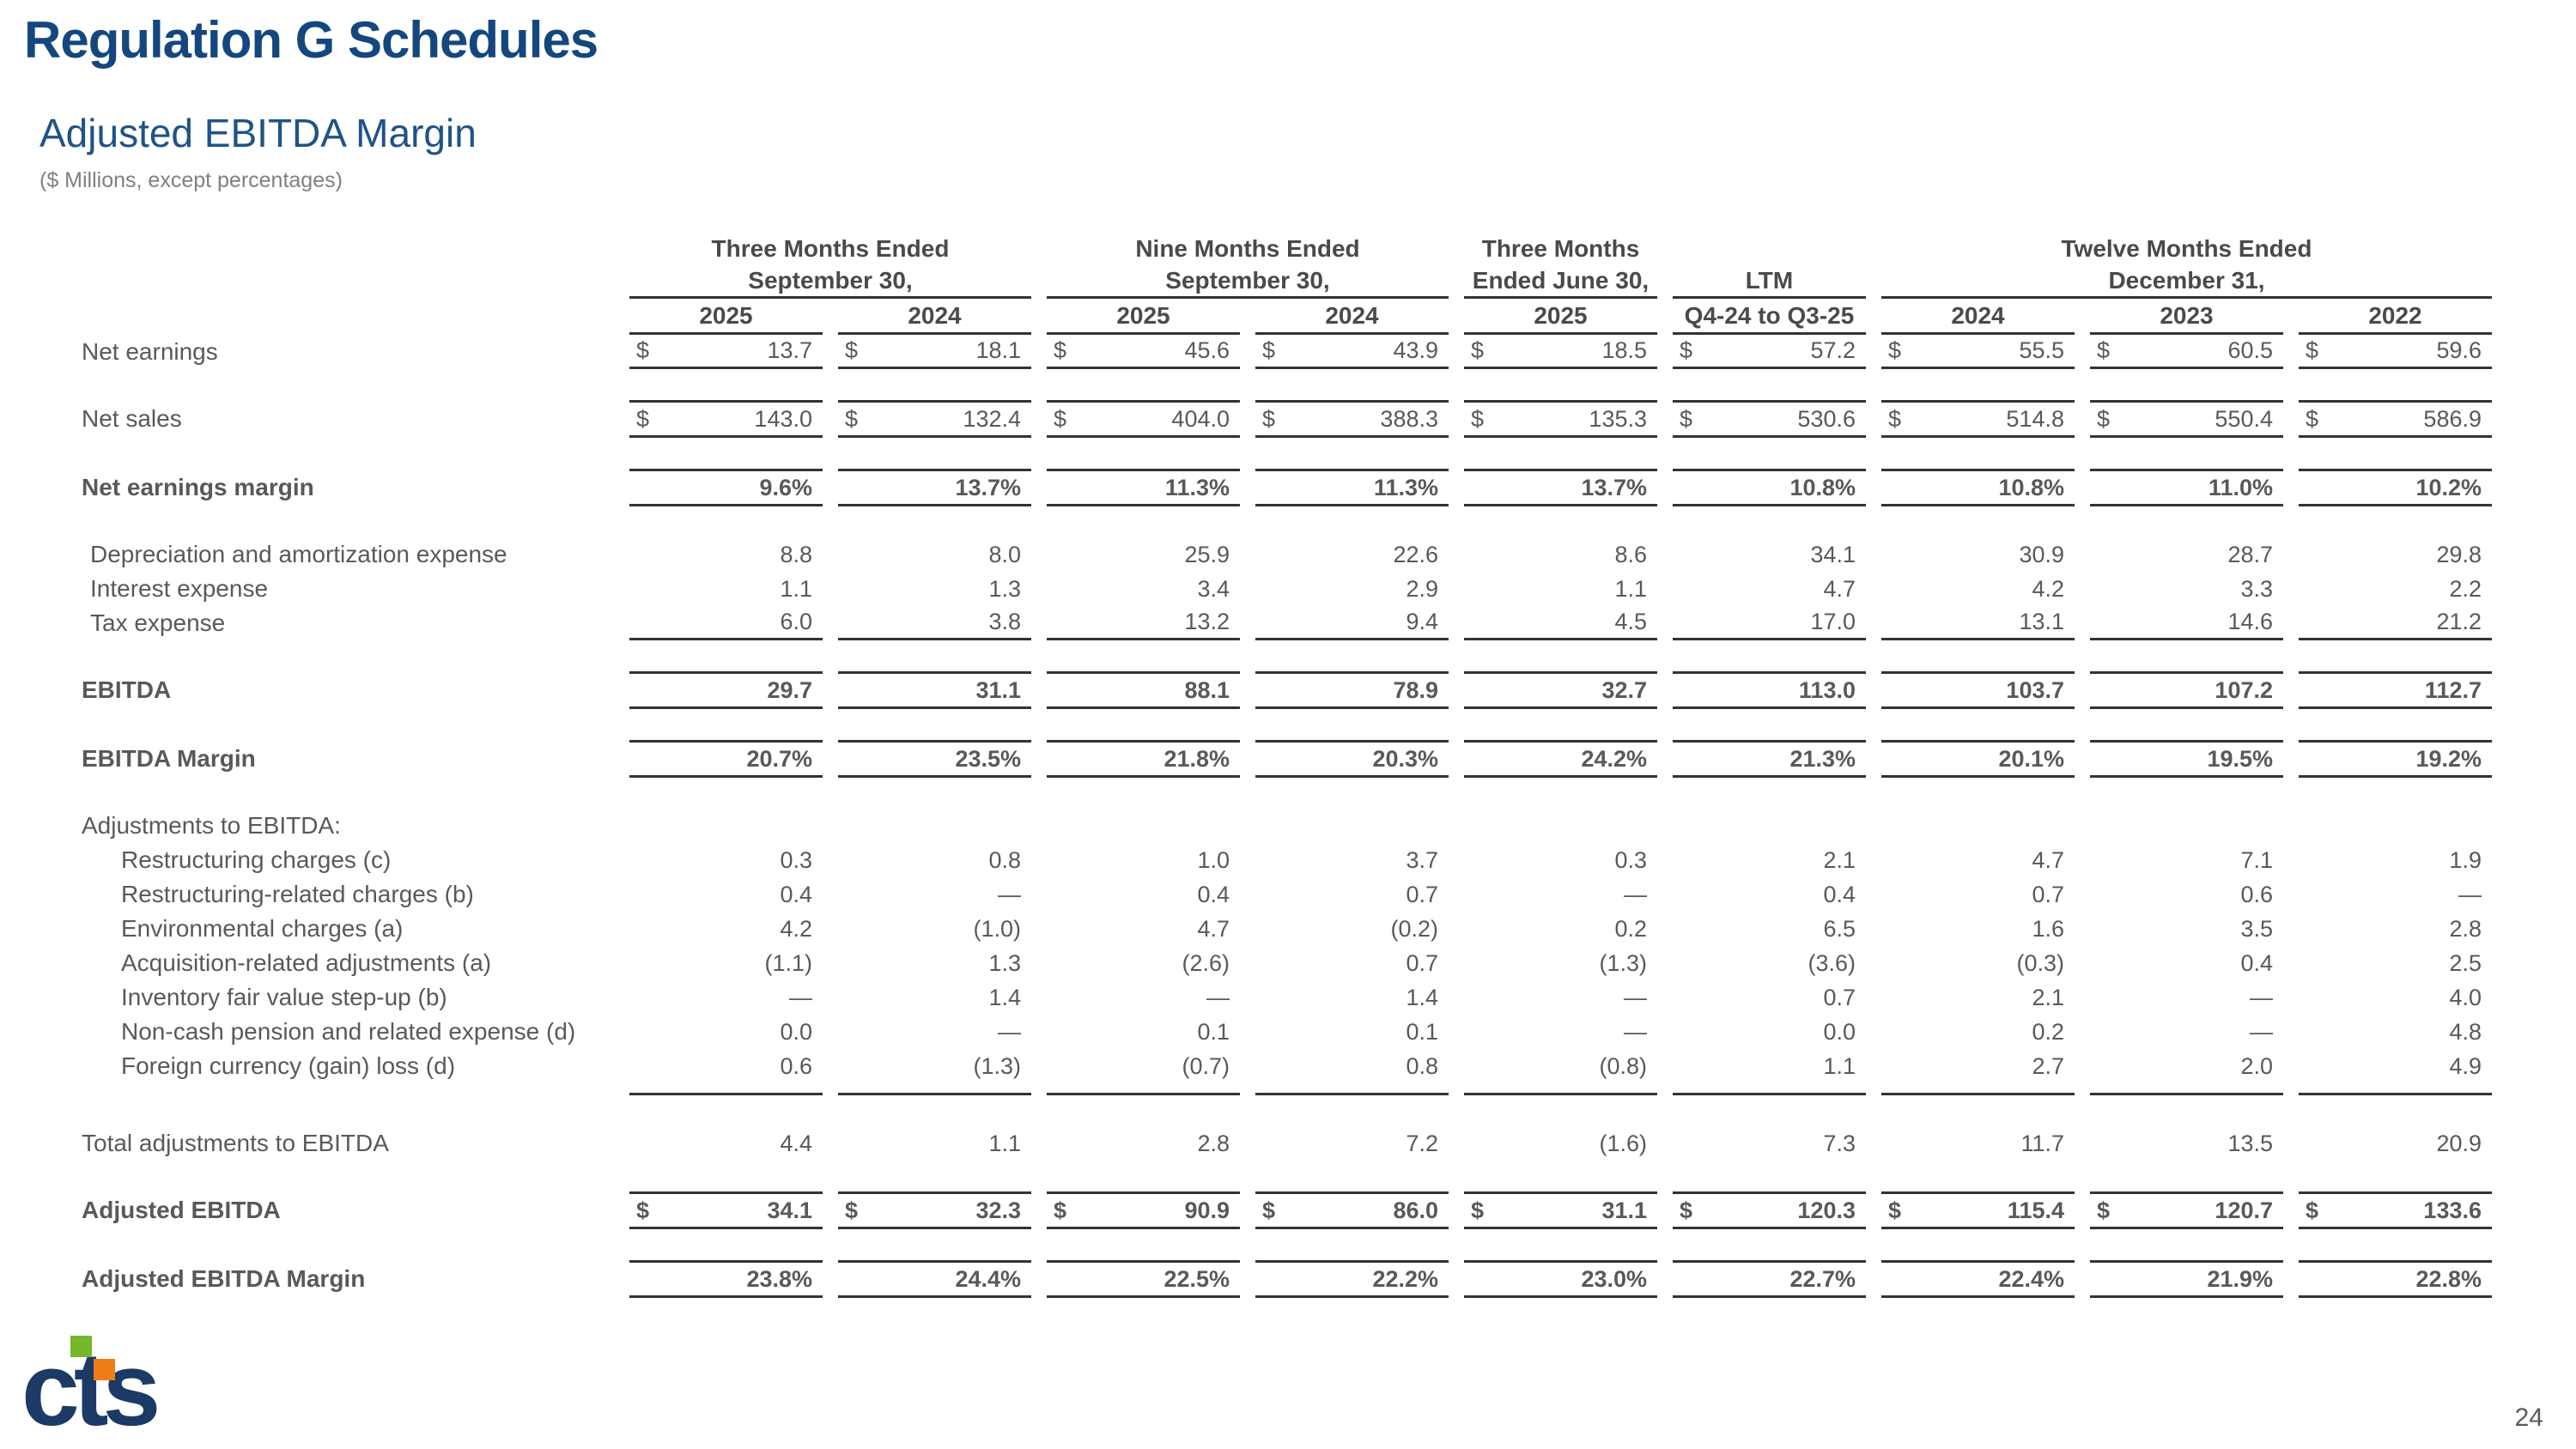 The image size is (2576, 1449). I want to click on value-cell: 3.8, so click(935, 623).